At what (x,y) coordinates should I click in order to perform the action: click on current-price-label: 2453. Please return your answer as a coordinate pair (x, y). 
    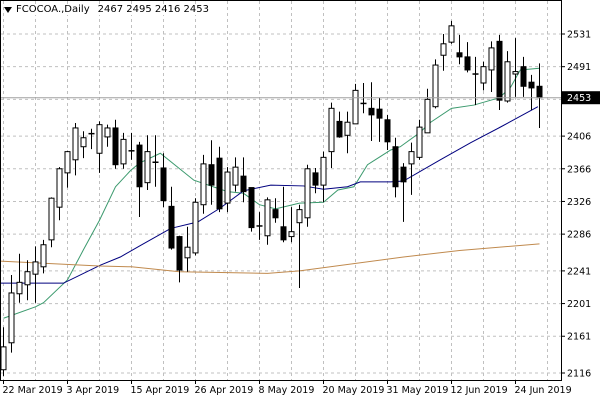
    Looking at the image, I should click on (579, 98).